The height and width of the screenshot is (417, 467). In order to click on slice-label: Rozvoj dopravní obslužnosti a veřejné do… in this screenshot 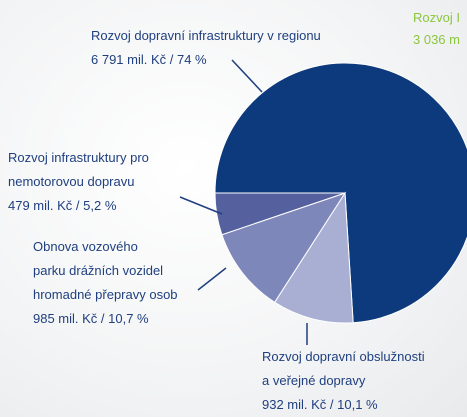, I will do `click(364, 381)`.